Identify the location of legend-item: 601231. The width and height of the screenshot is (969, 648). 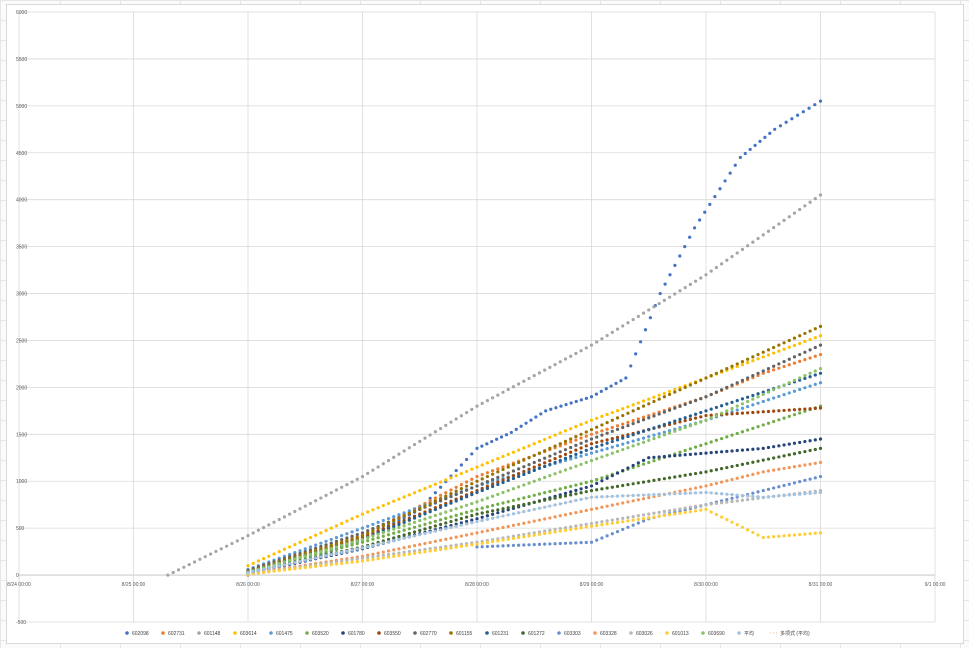
(497, 634).